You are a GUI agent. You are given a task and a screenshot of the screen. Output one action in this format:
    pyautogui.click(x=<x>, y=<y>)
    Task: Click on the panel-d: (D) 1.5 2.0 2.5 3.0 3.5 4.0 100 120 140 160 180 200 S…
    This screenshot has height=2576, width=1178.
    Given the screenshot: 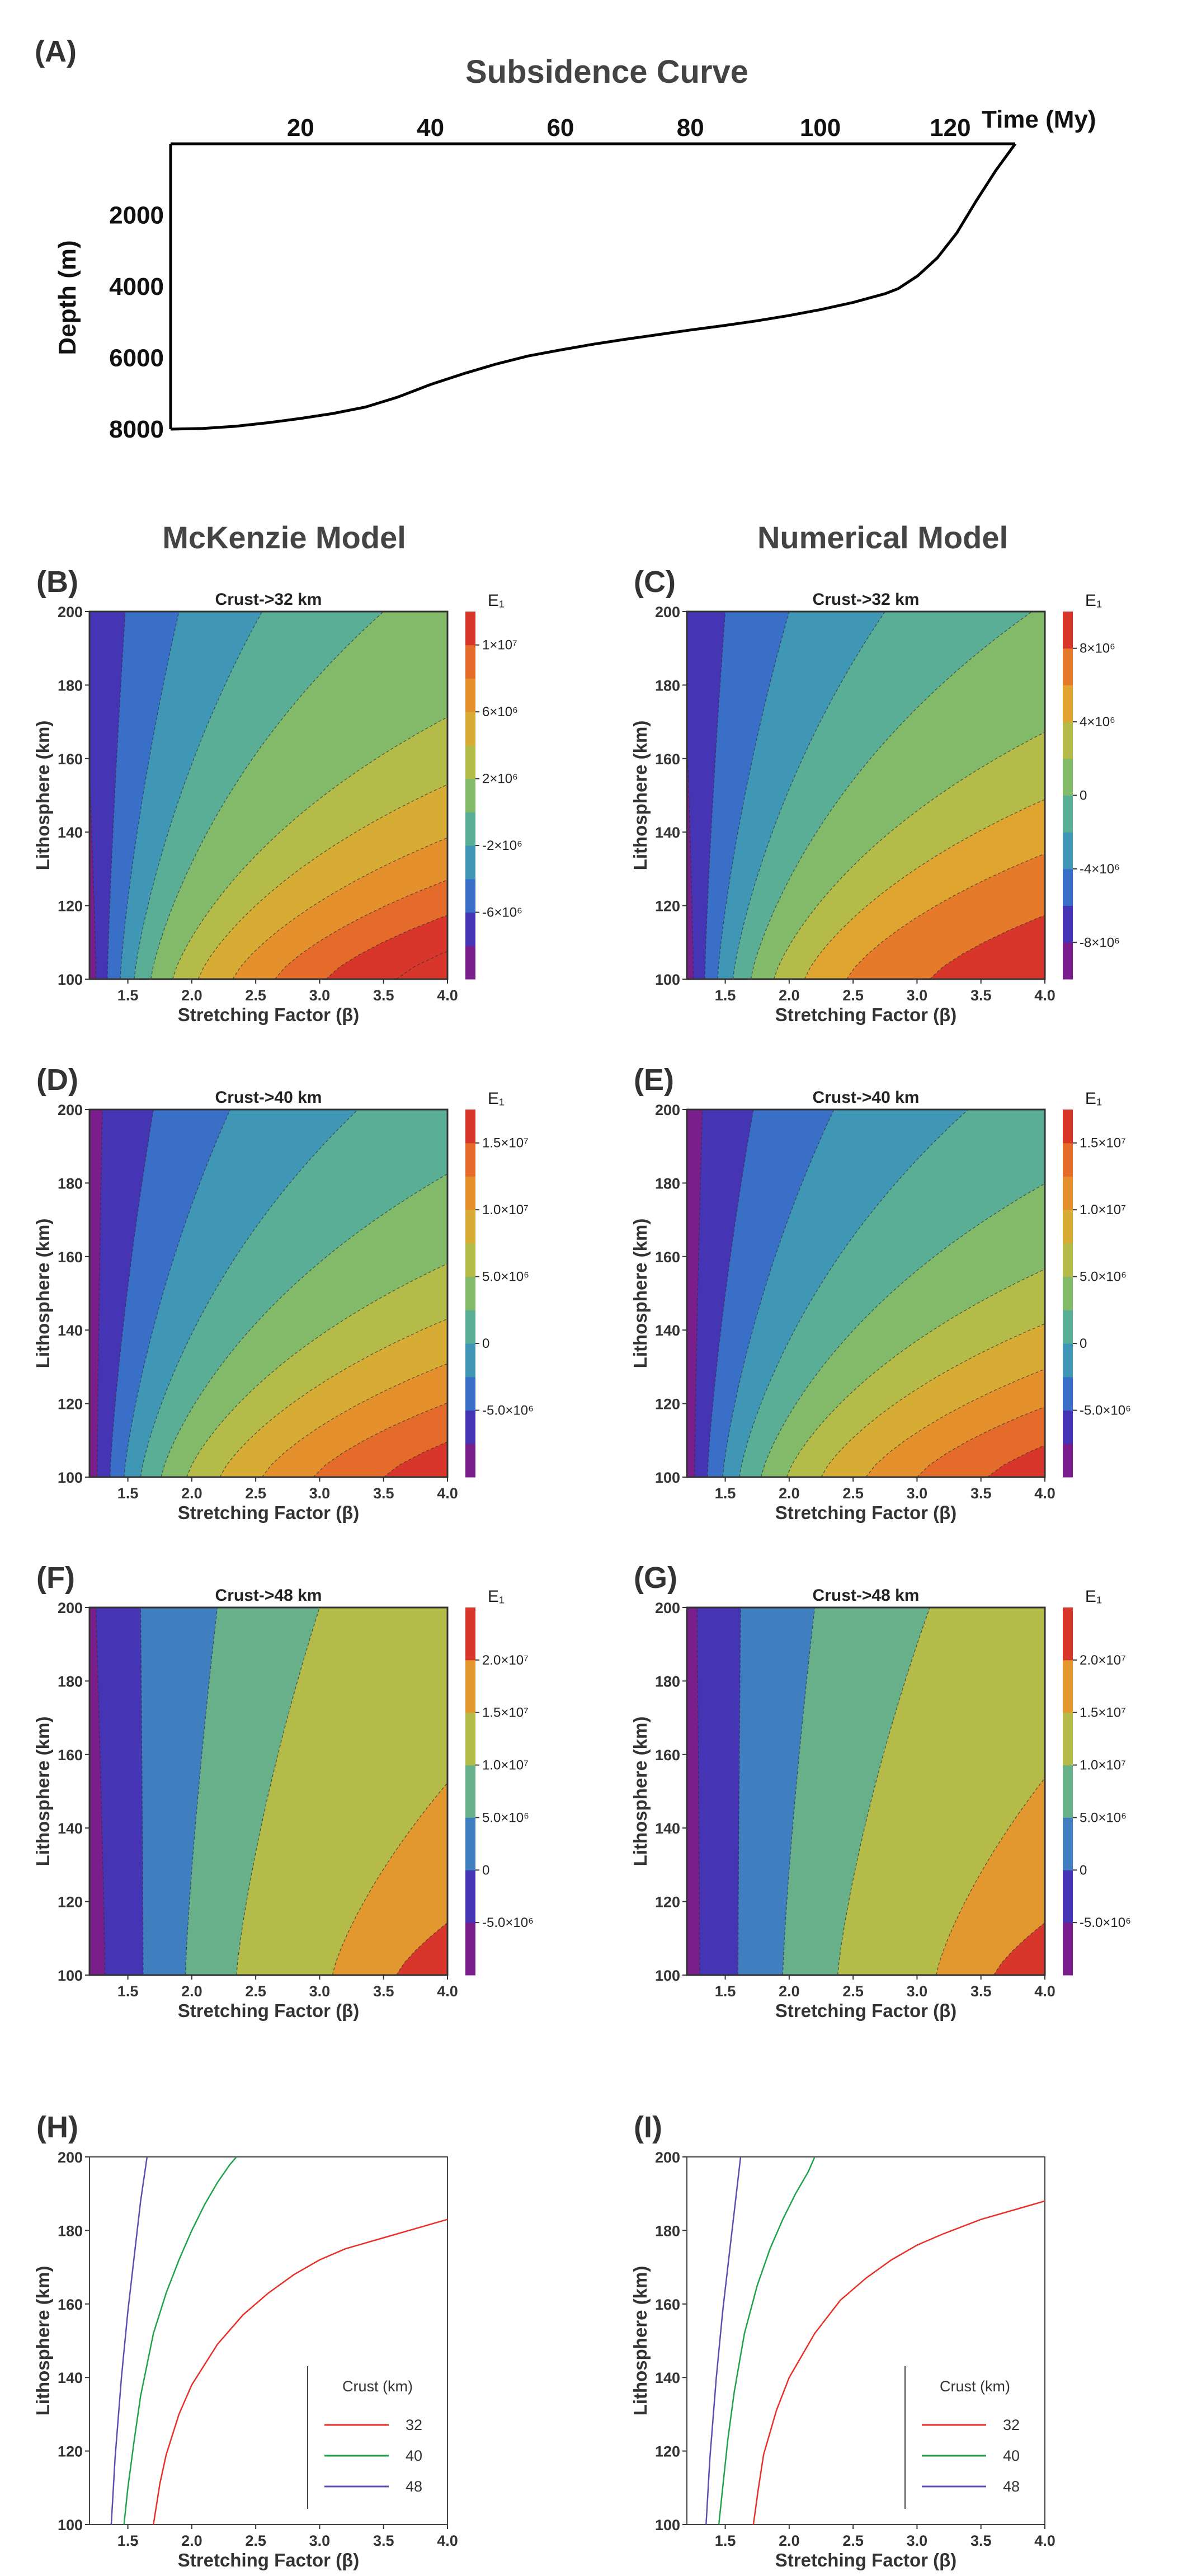 What is the action you would take?
    pyautogui.click(x=283, y=1293)
    